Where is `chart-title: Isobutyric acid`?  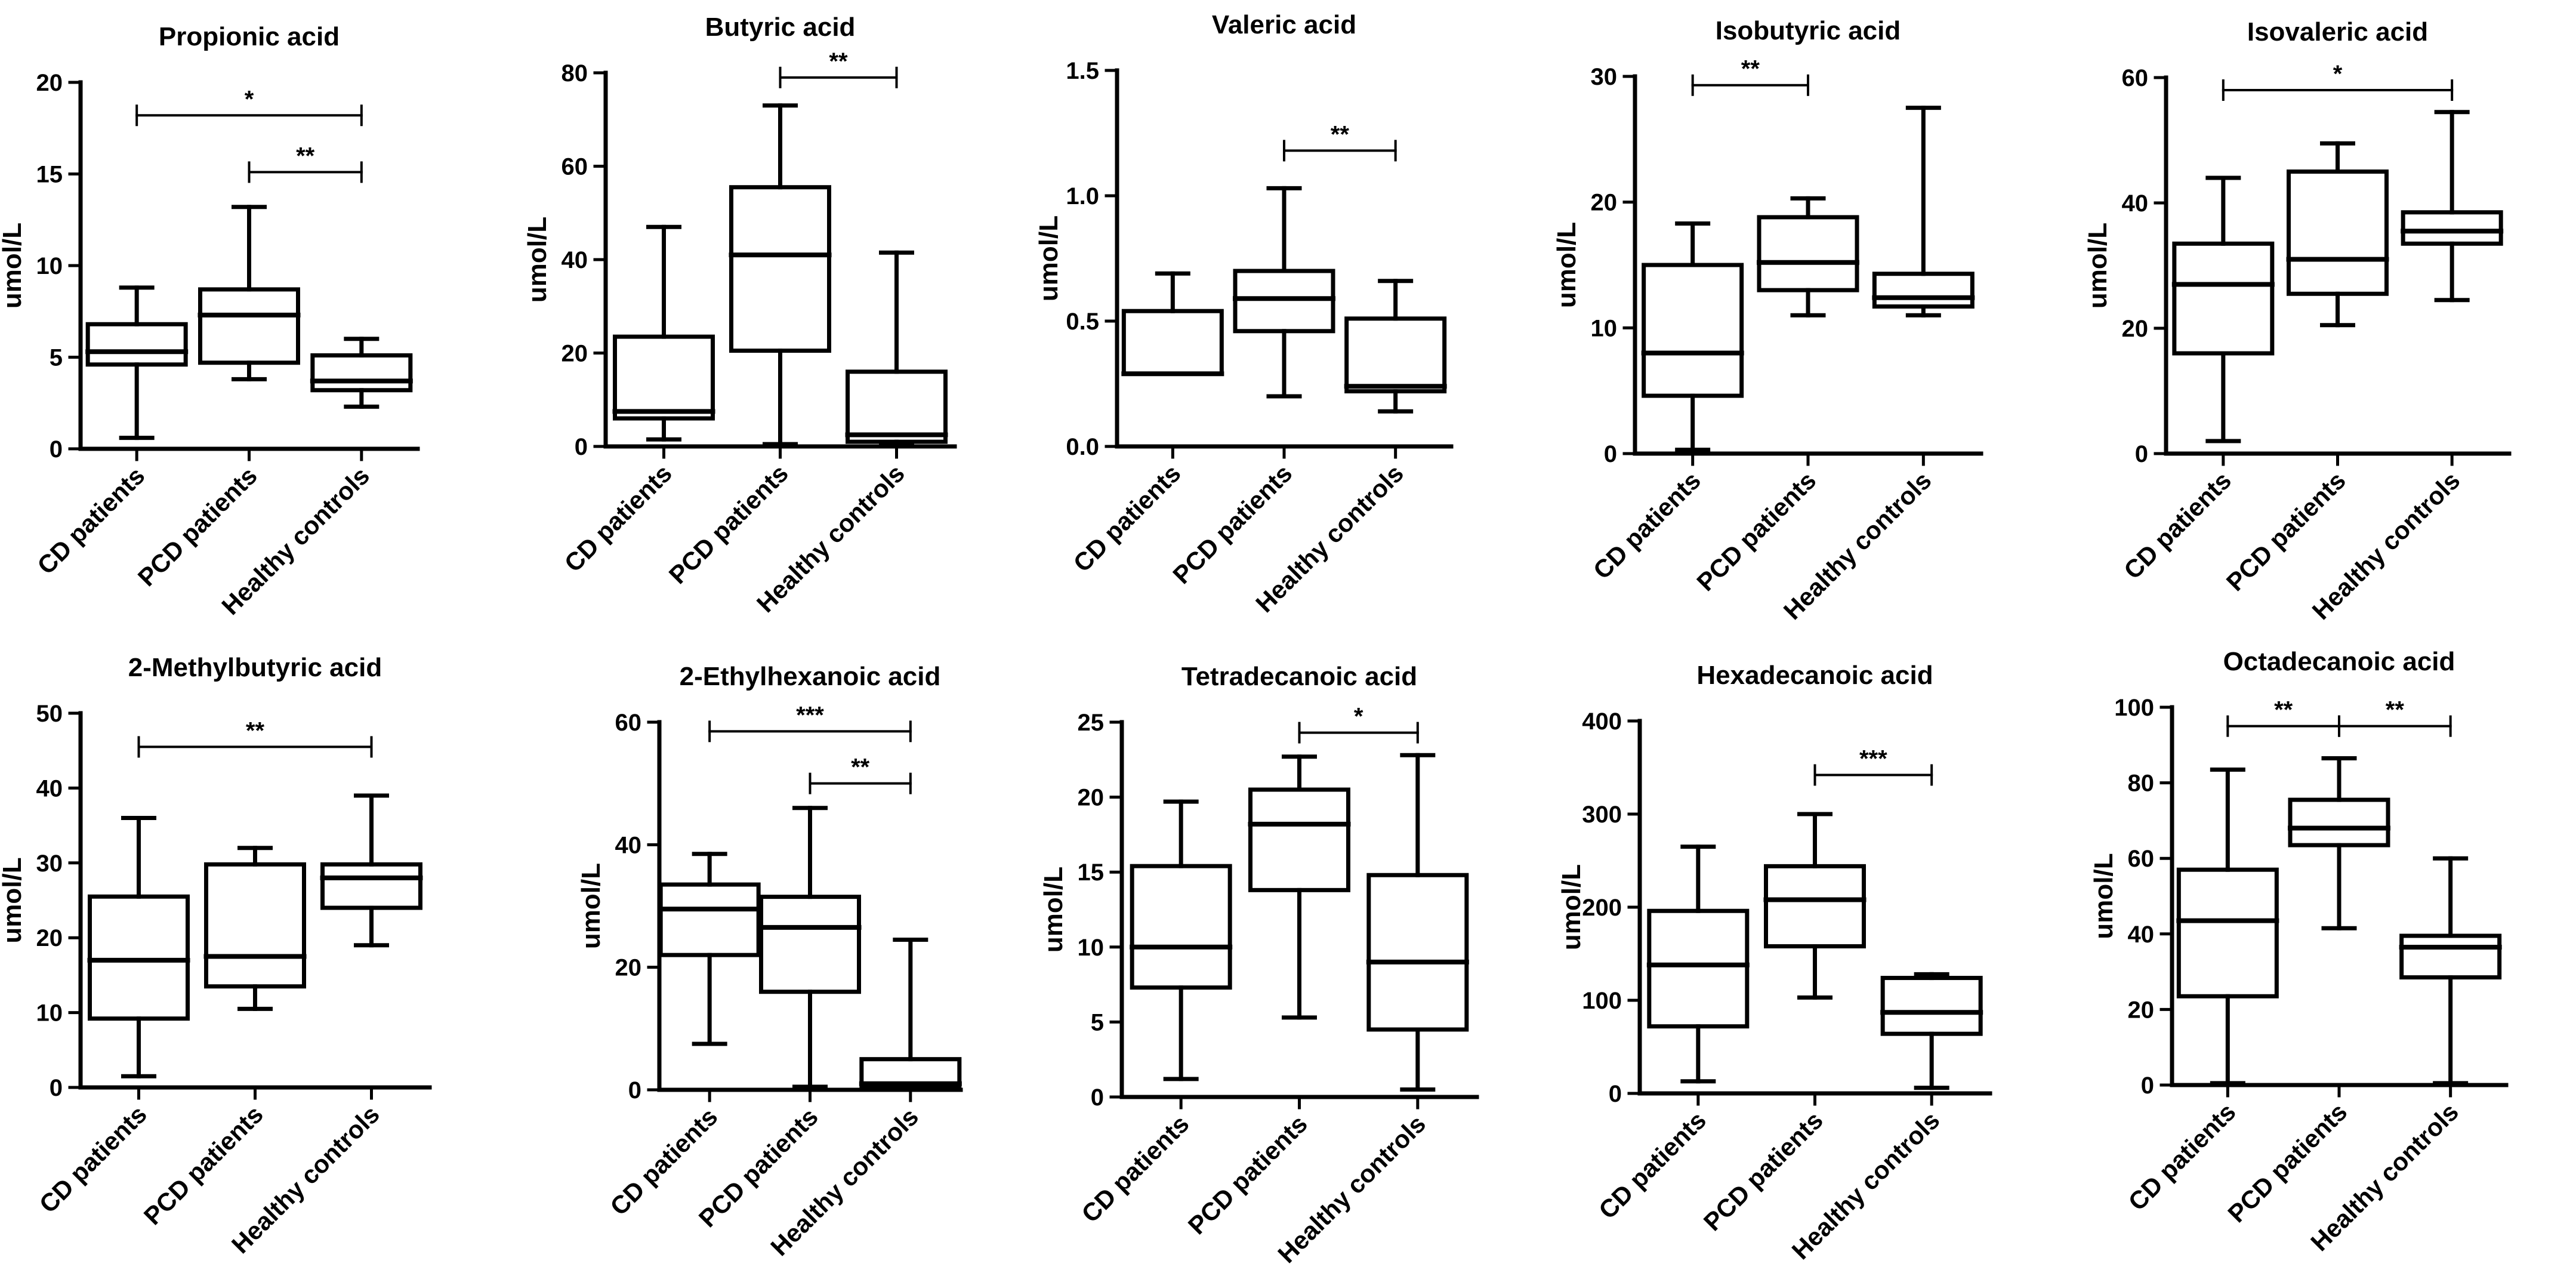 chart-title: Isobutyric acid is located at coordinates (1808, 30).